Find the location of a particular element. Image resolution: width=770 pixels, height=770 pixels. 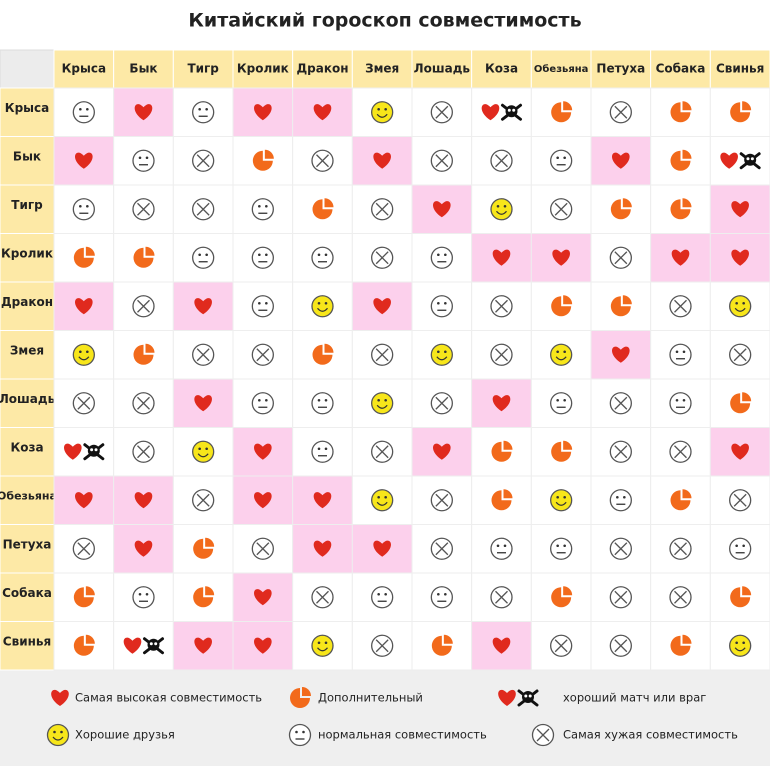

column-header: Кролик is located at coordinates (263, 69).